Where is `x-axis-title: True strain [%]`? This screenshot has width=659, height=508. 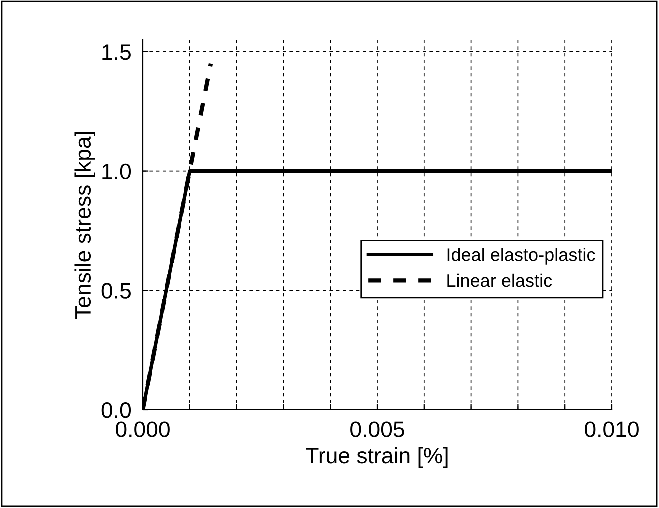
x-axis-title: True strain [%] is located at coordinates (377, 457).